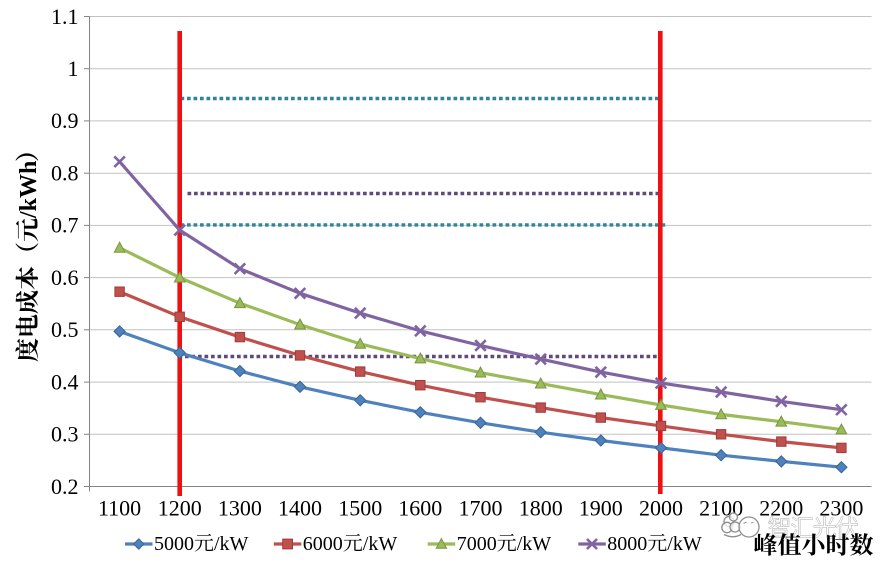 The height and width of the screenshot is (564, 884). I want to click on svg-text: 2200, so click(781, 507).